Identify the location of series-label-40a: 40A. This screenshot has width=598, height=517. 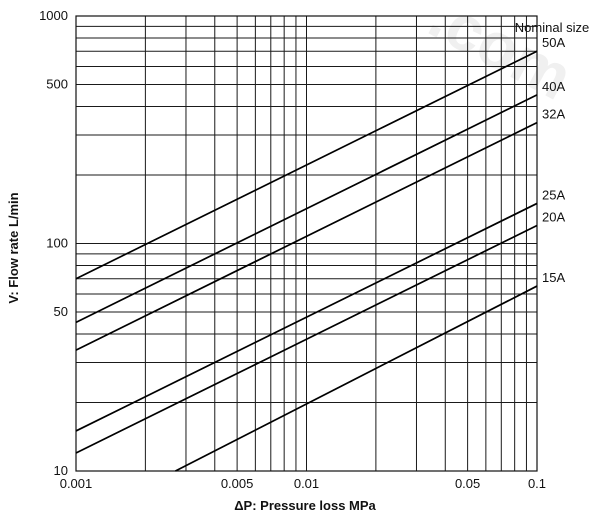
(553, 86).